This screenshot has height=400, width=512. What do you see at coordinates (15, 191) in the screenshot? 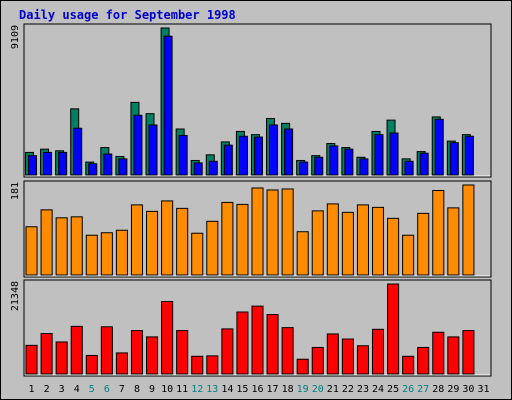
I see `panel-max-label-2: 181` at bounding box center [15, 191].